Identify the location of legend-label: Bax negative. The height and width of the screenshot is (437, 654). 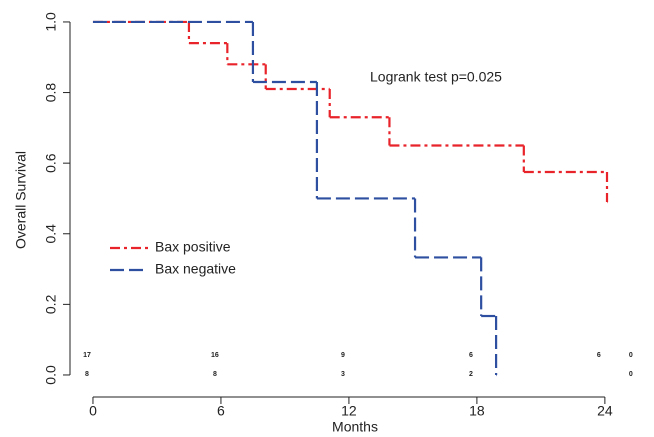
(195, 269).